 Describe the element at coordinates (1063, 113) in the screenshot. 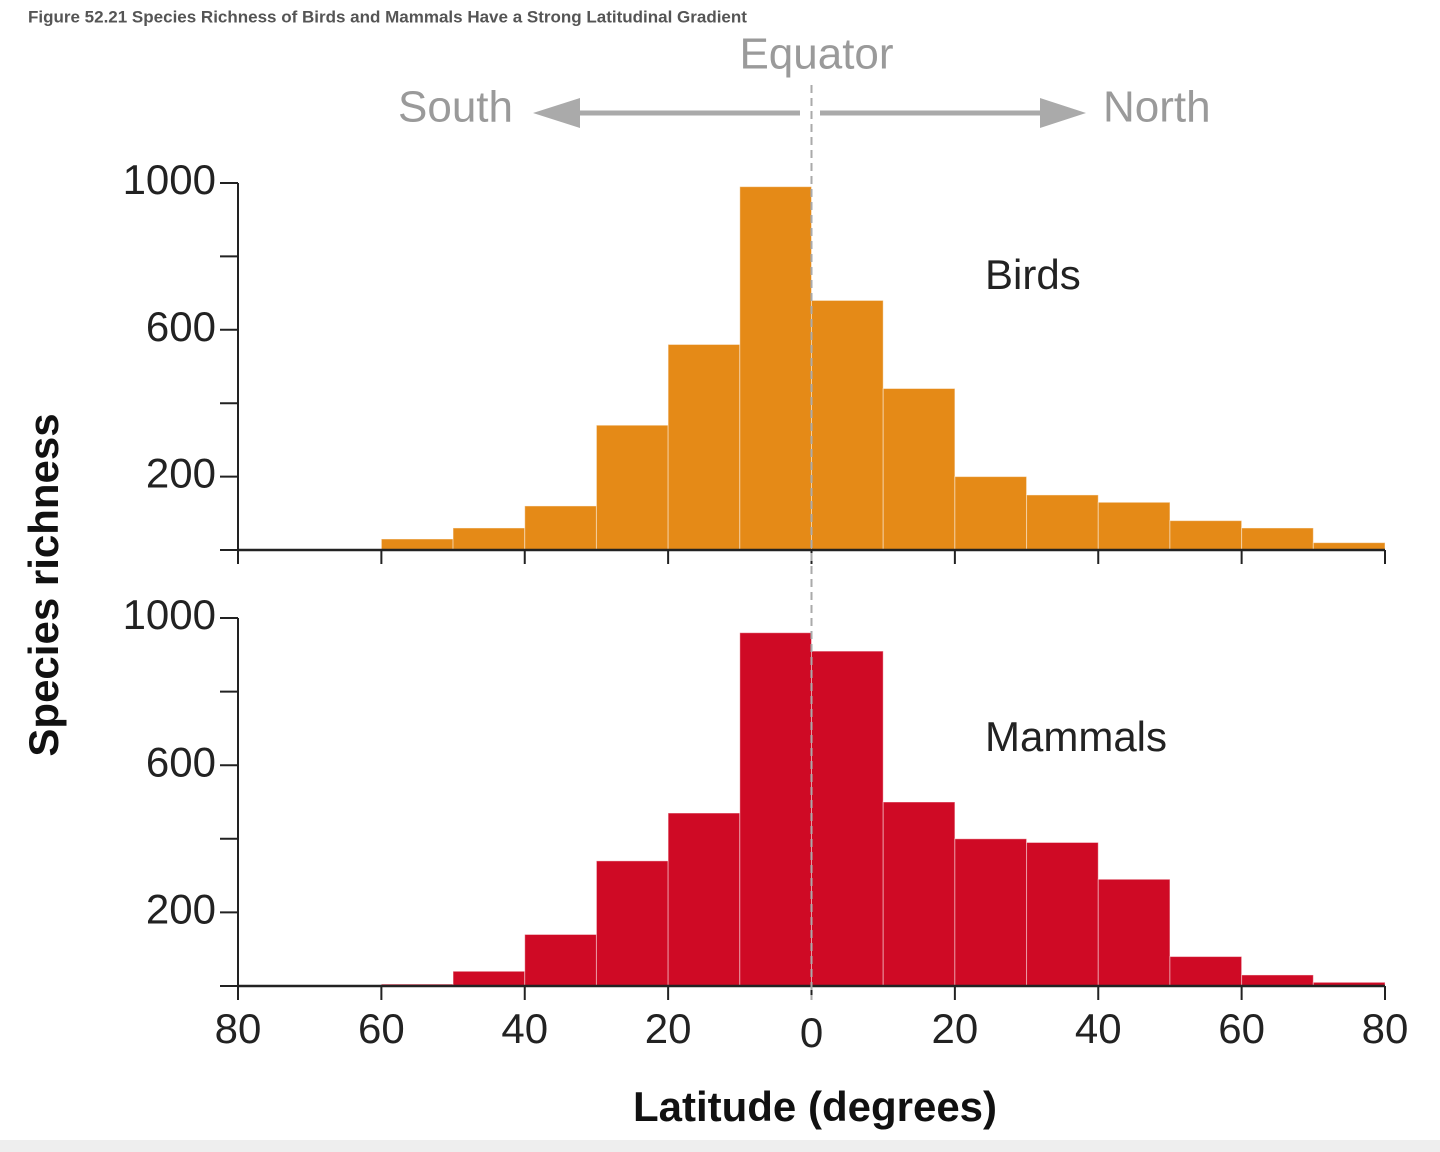

I see `north-arrowhead` at that location.